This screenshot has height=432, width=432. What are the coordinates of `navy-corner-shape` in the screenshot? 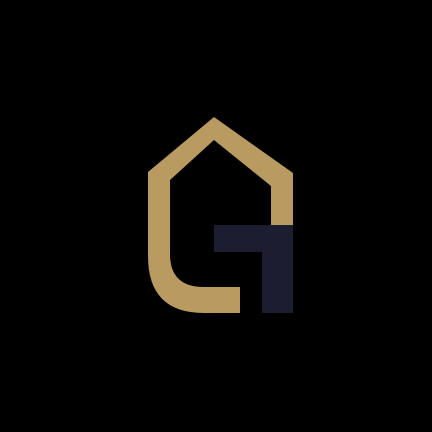 It's located at (253, 269).